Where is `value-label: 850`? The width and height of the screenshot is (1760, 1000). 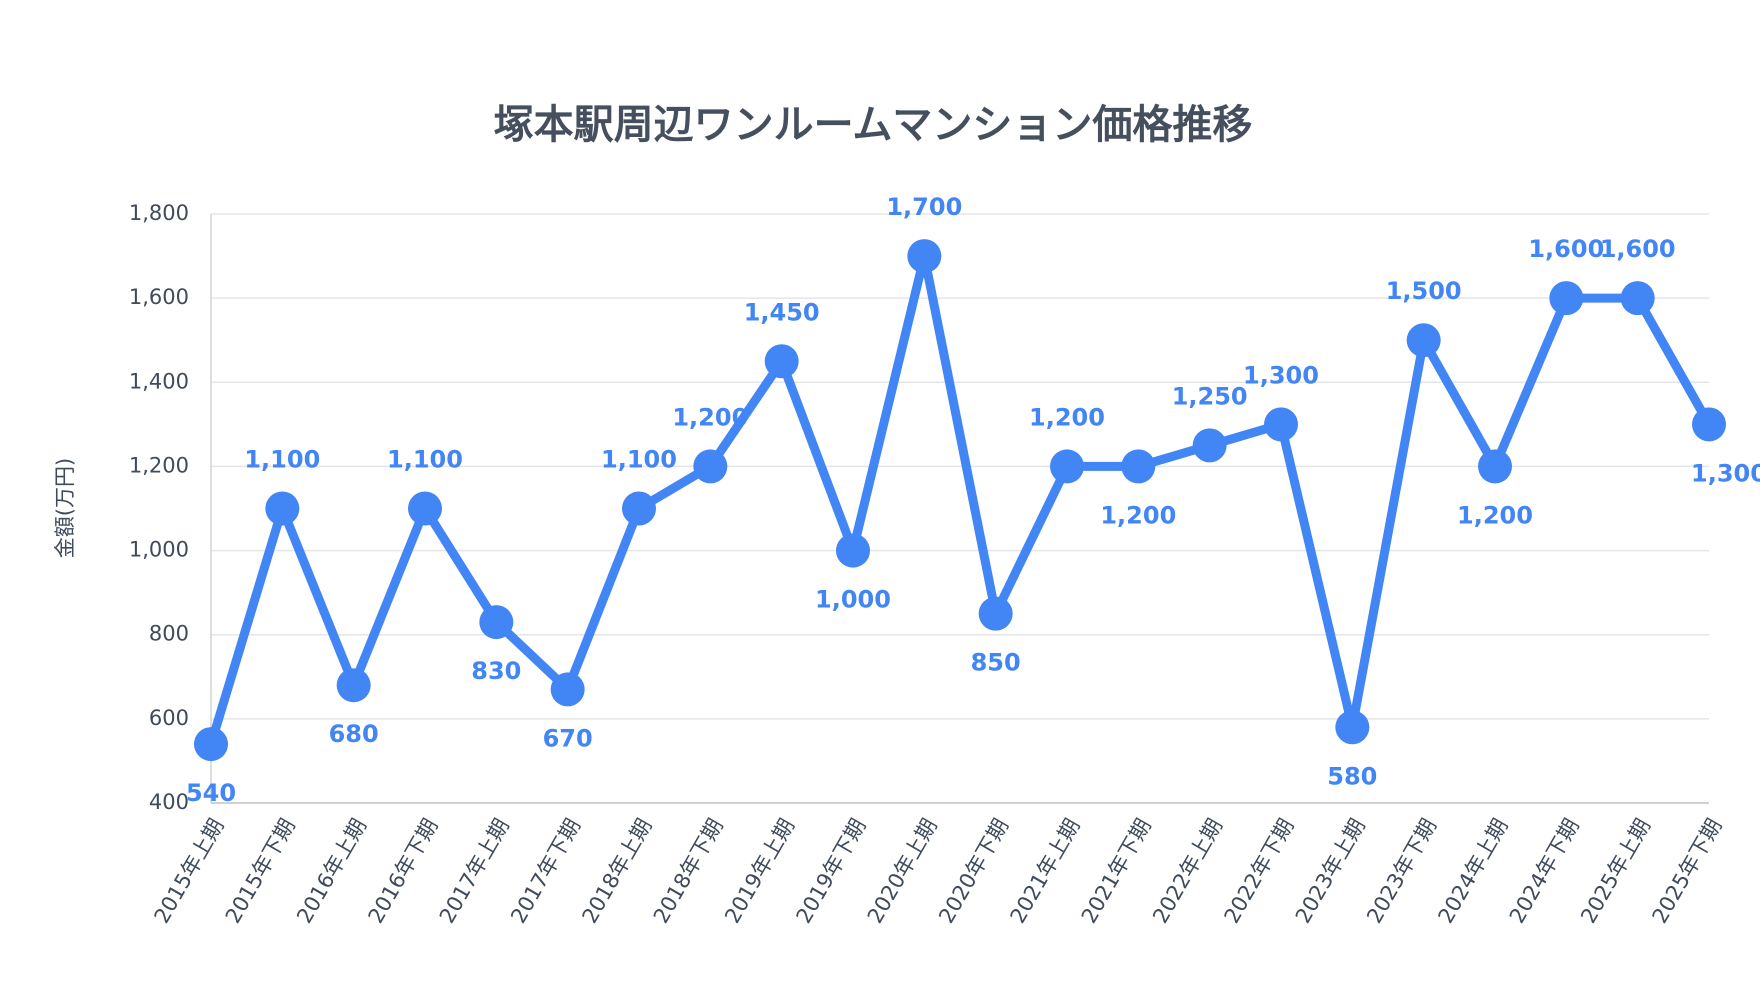 value-label: 850 is located at coordinates (996, 663).